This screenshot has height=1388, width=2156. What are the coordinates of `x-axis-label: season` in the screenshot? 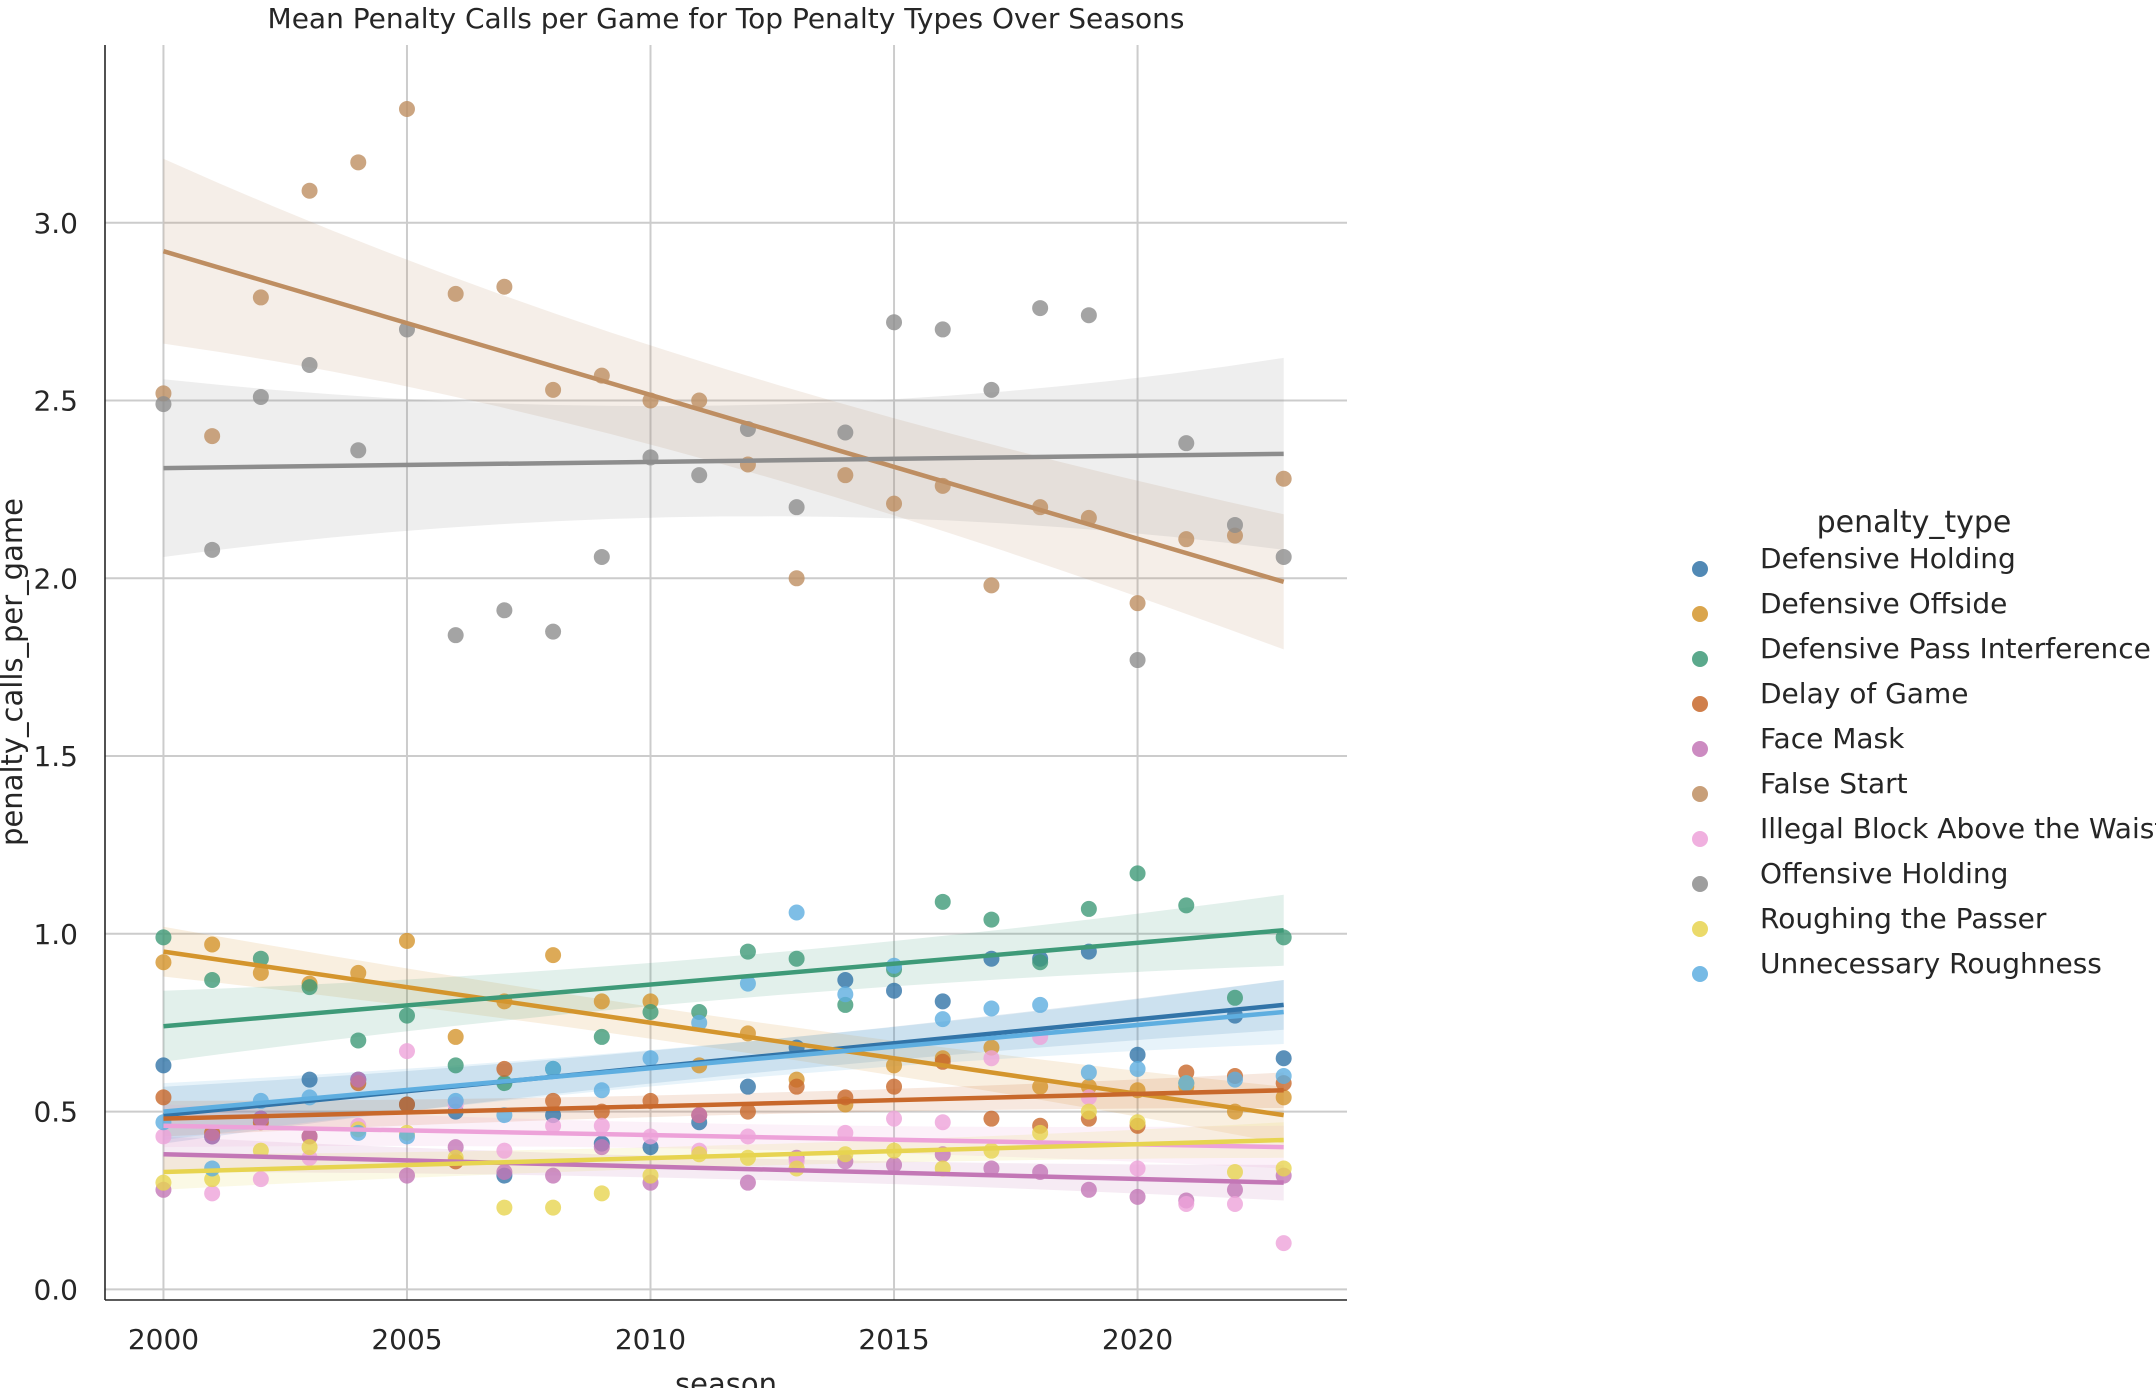 It's located at (726, 1377).